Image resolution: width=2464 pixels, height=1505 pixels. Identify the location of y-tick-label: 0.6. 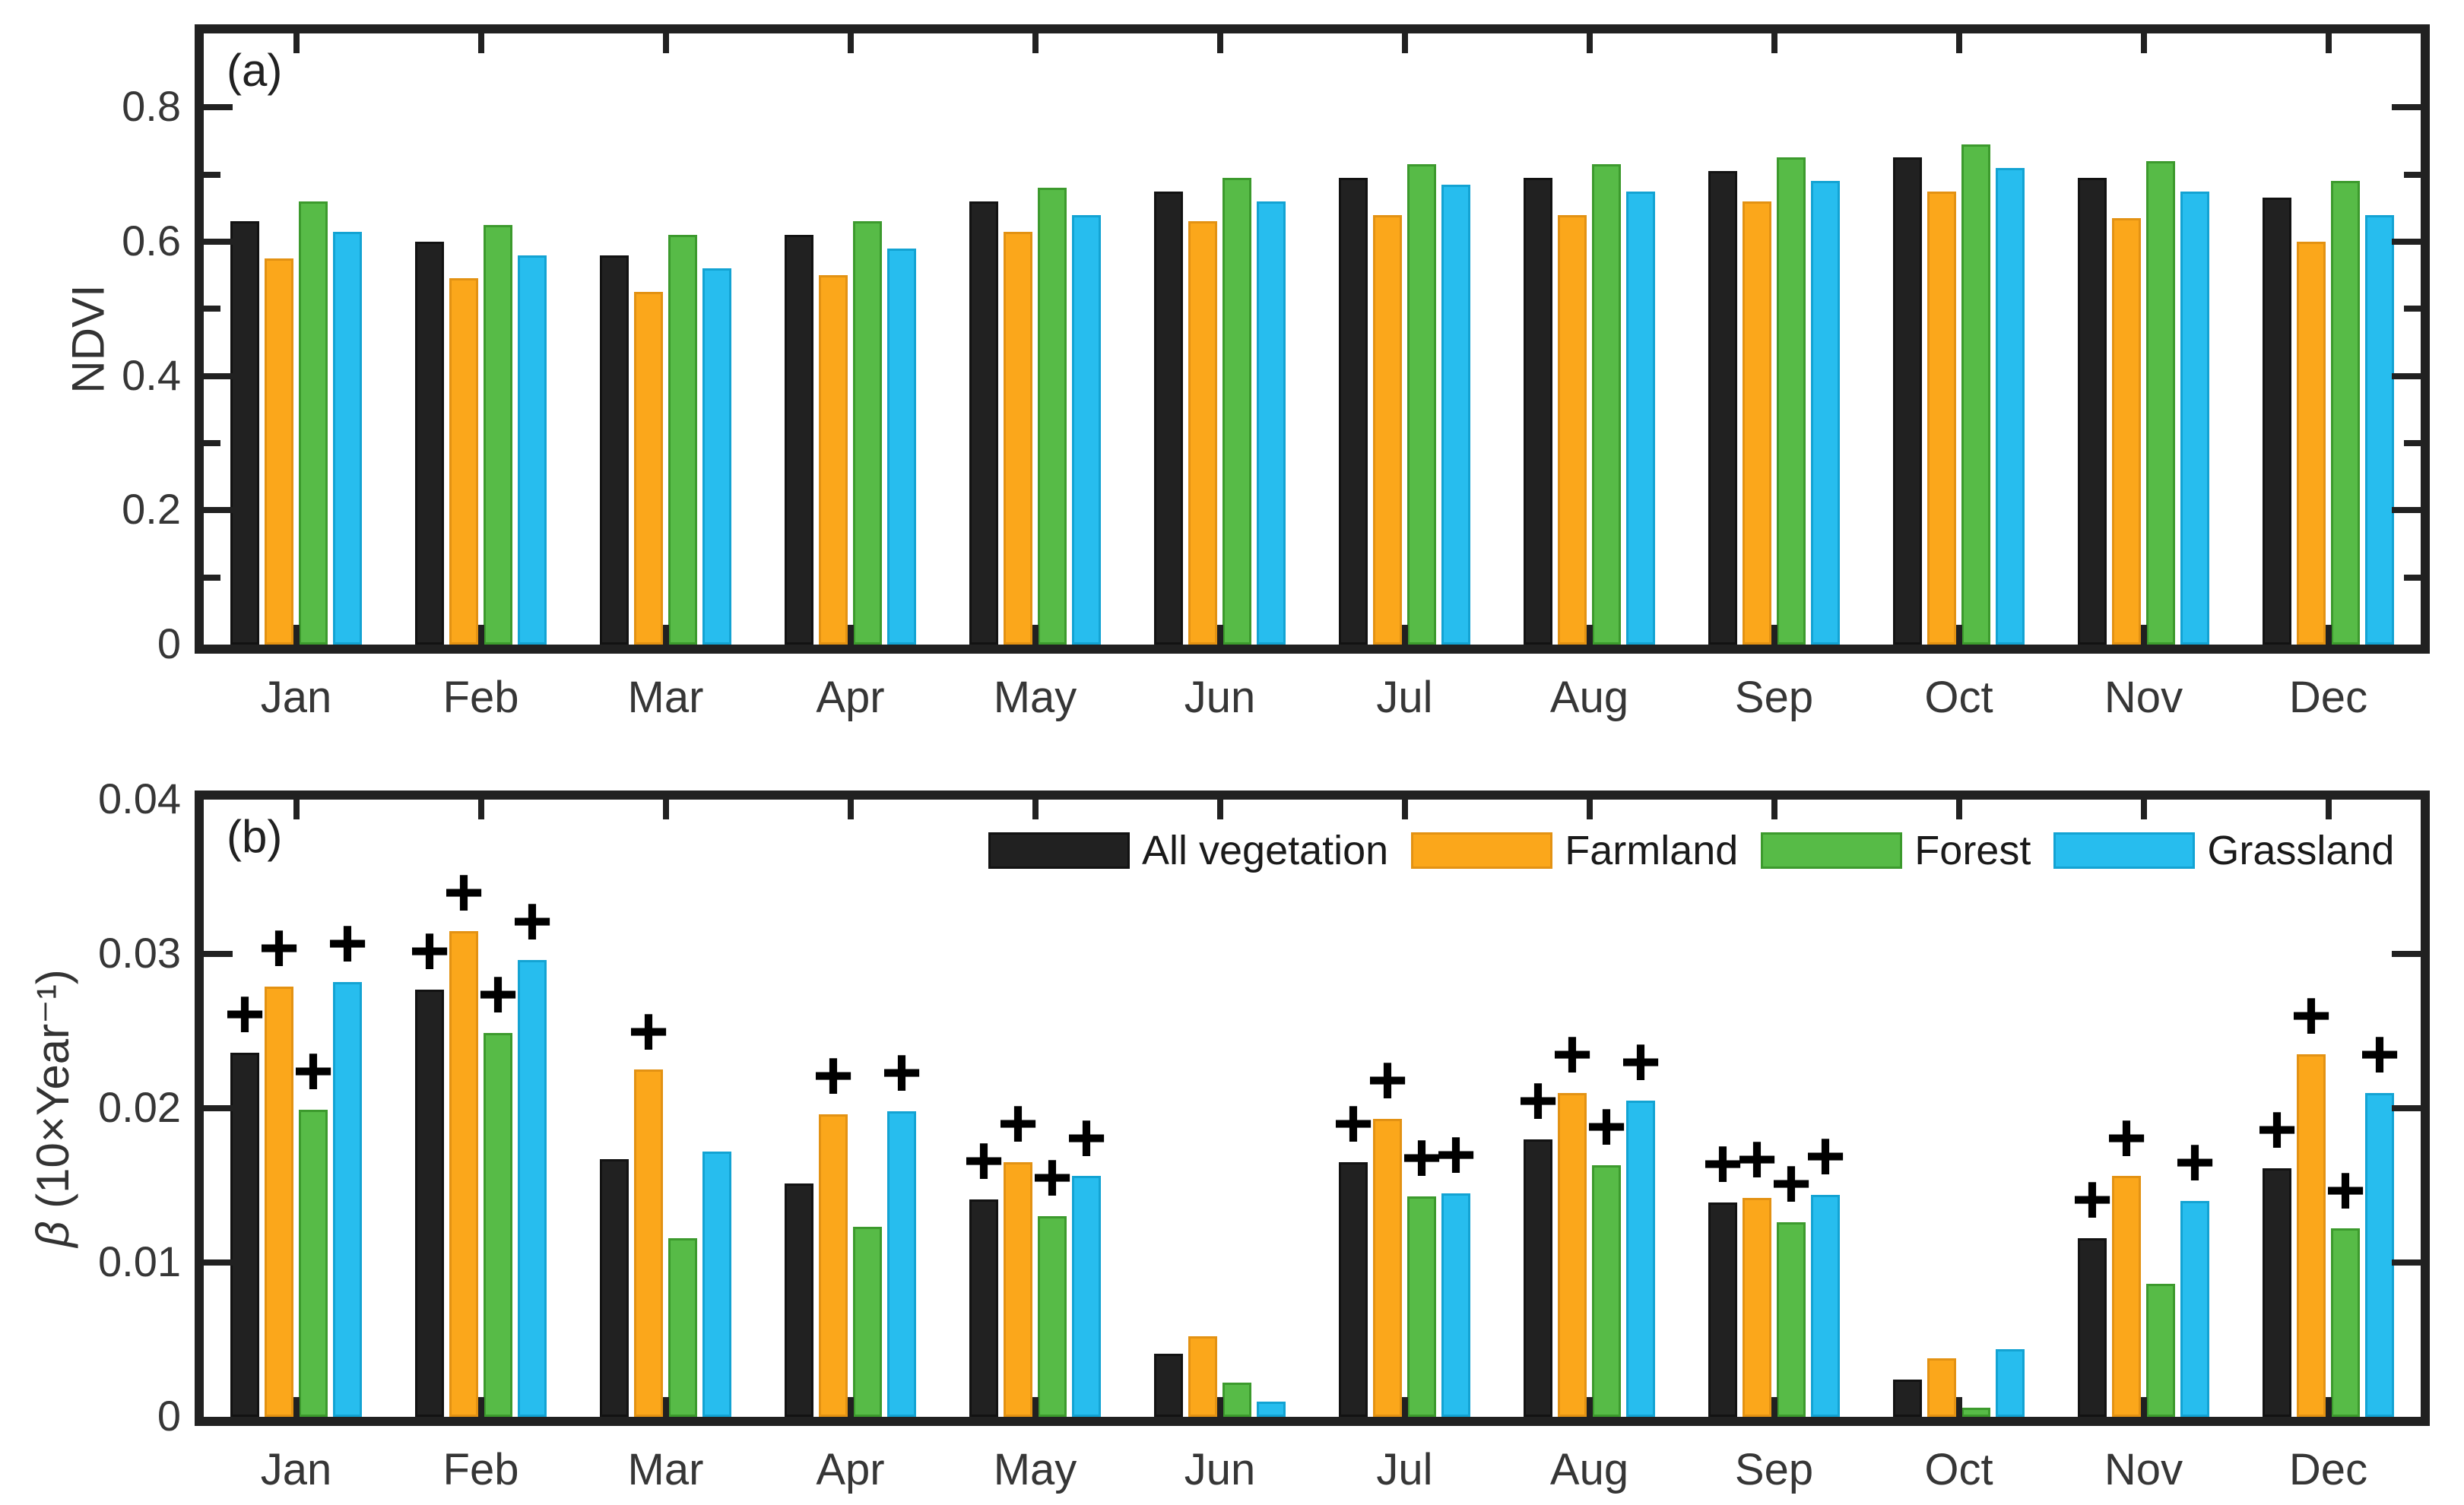
(152, 240).